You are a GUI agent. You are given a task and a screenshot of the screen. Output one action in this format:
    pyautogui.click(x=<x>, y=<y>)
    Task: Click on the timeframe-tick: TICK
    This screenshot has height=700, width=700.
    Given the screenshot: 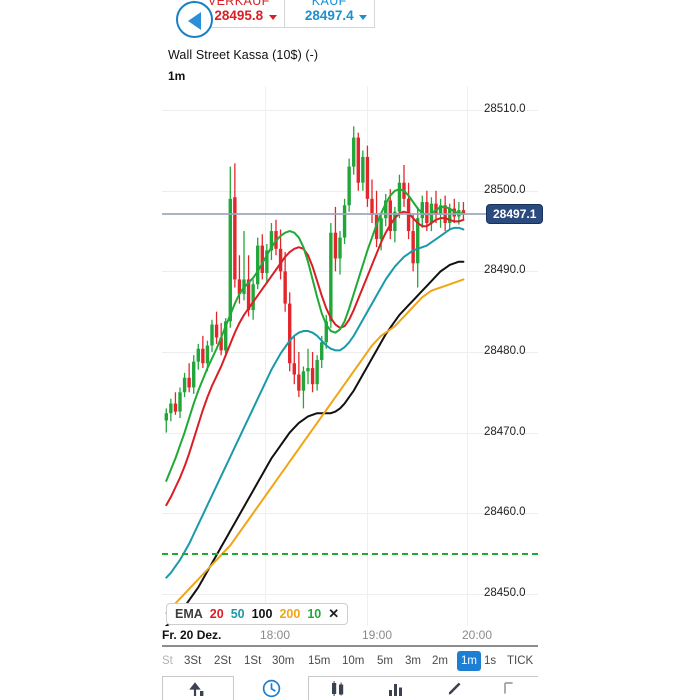 What is the action you would take?
    pyautogui.click(x=520, y=661)
    